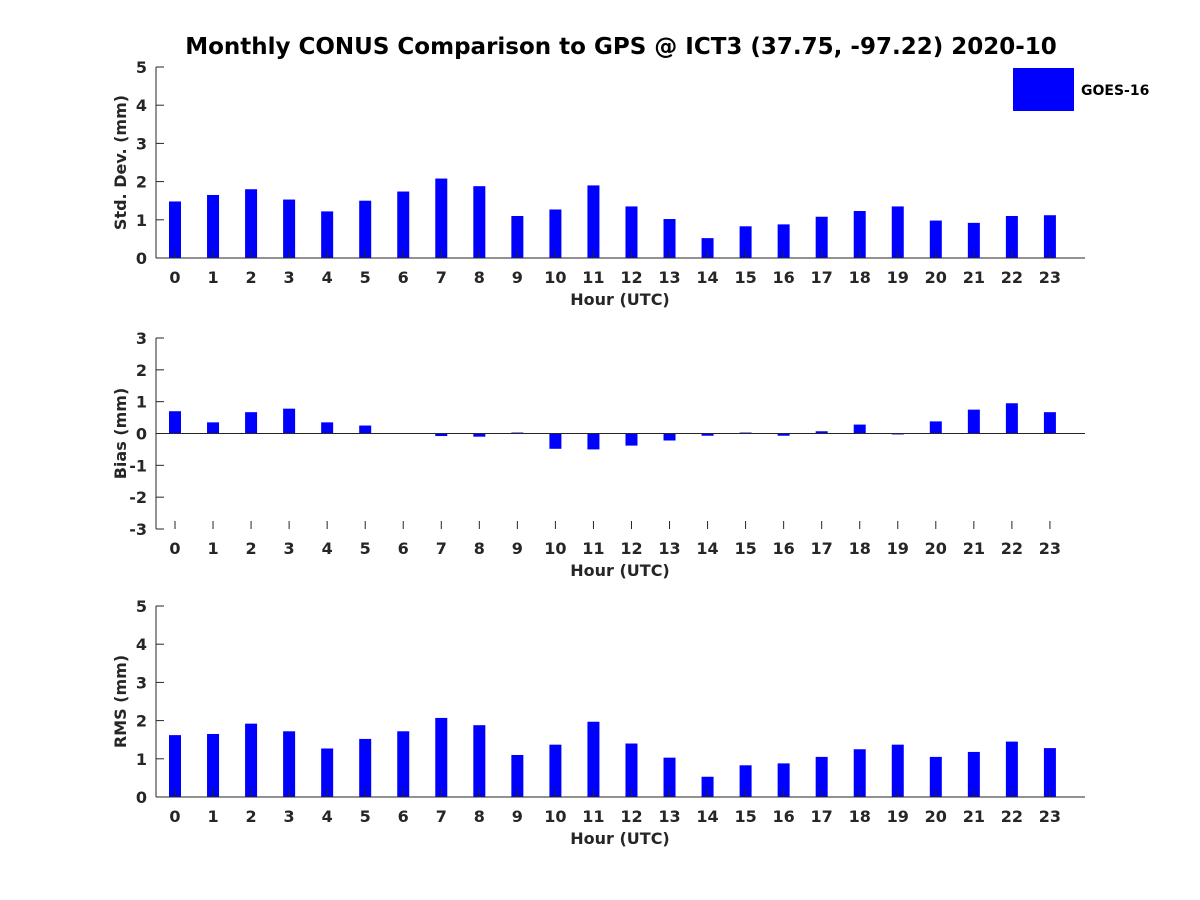 Image resolution: width=1200 pixels, height=900 pixels. What do you see at coordinates (860, 277) in the screenshot?
I see `x-tick-label: 18` at bounding box center [860, 277].